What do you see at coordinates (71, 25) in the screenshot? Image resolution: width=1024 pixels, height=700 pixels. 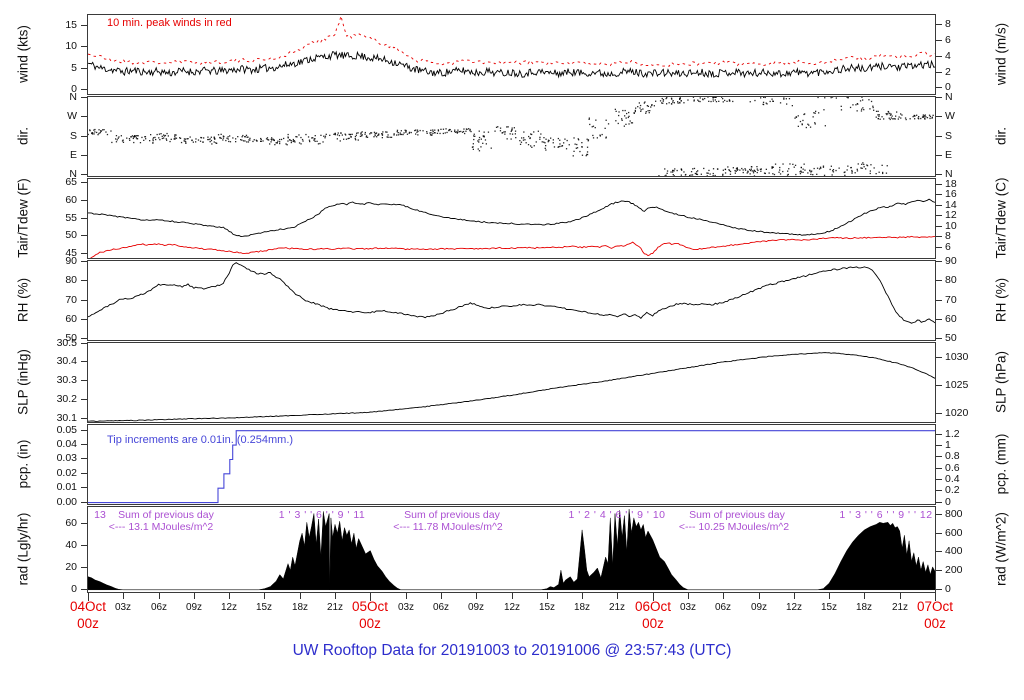 I see `axis-tick-label: 15` at bounding box center [71, 25].